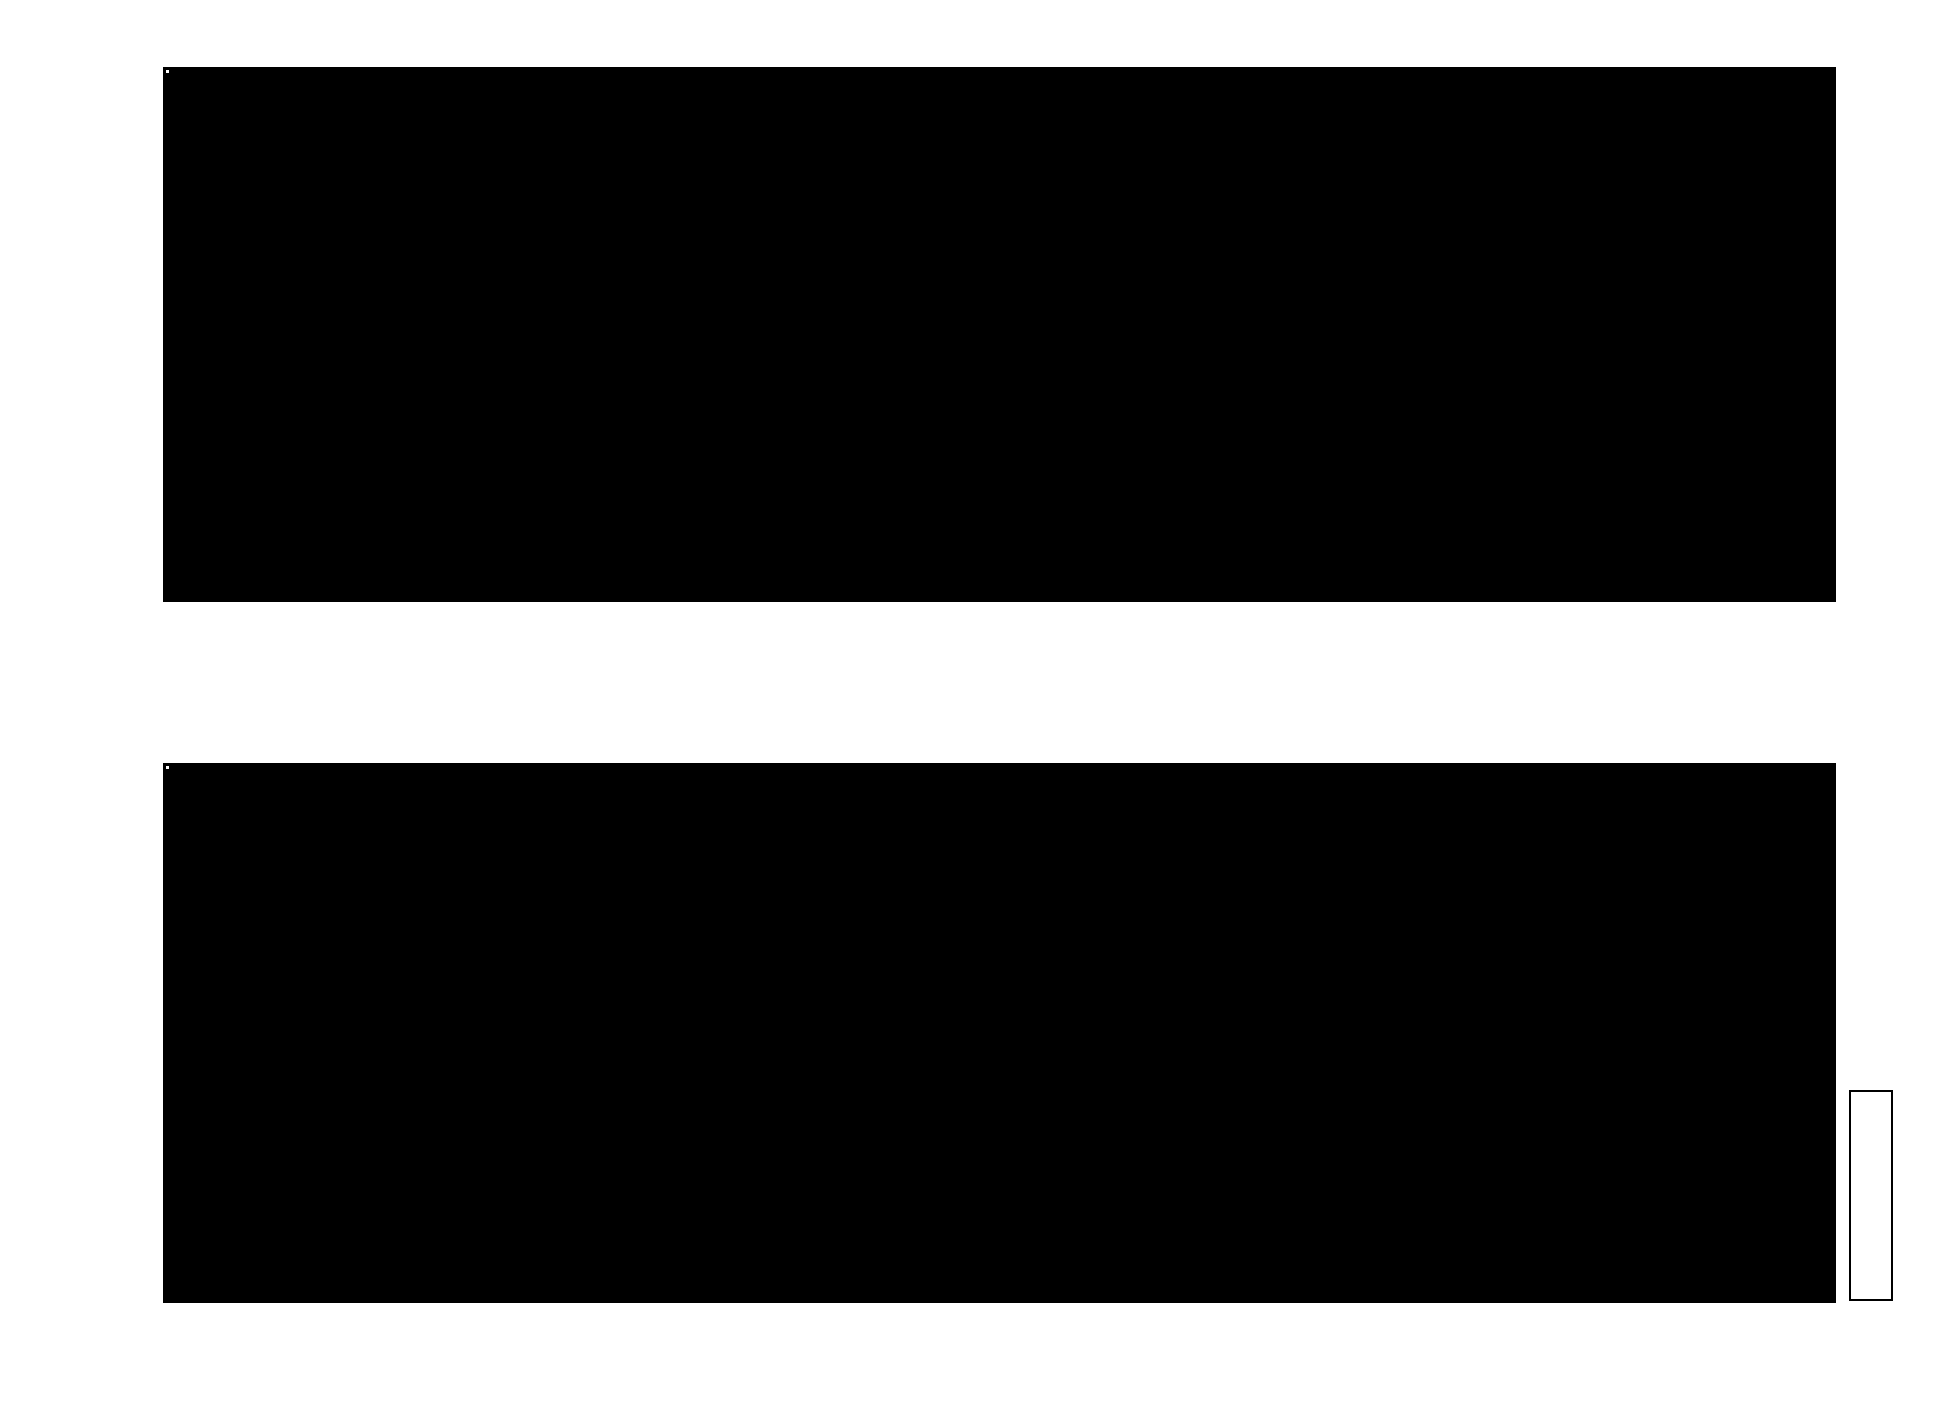 The height and width of the screenshot is (1423, 1950). I want to click on colorbar, so click(1871, 1195).